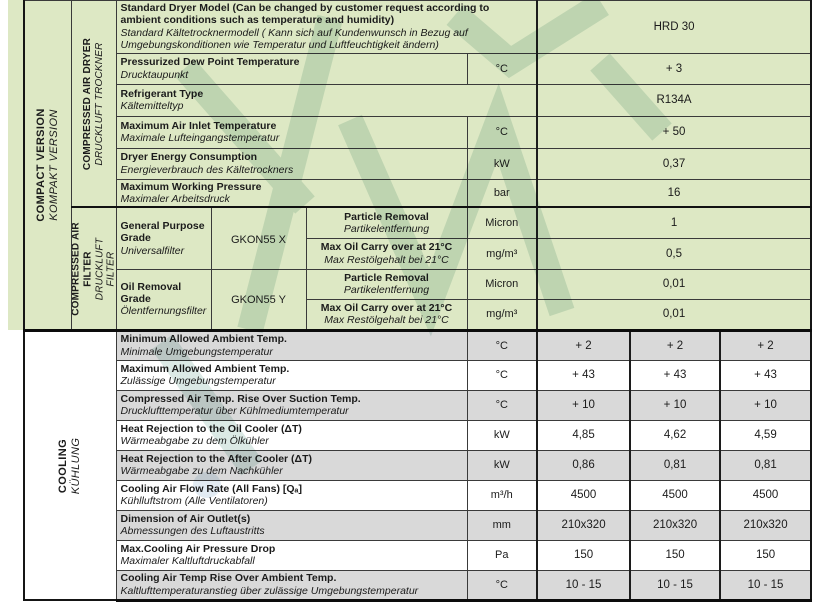 This screenshot has width=833, height=616. What do you see at coordinates (386, 277) in the screenshot?
I see `prop-en: Particle Removal` at bounding box center [386, 277].